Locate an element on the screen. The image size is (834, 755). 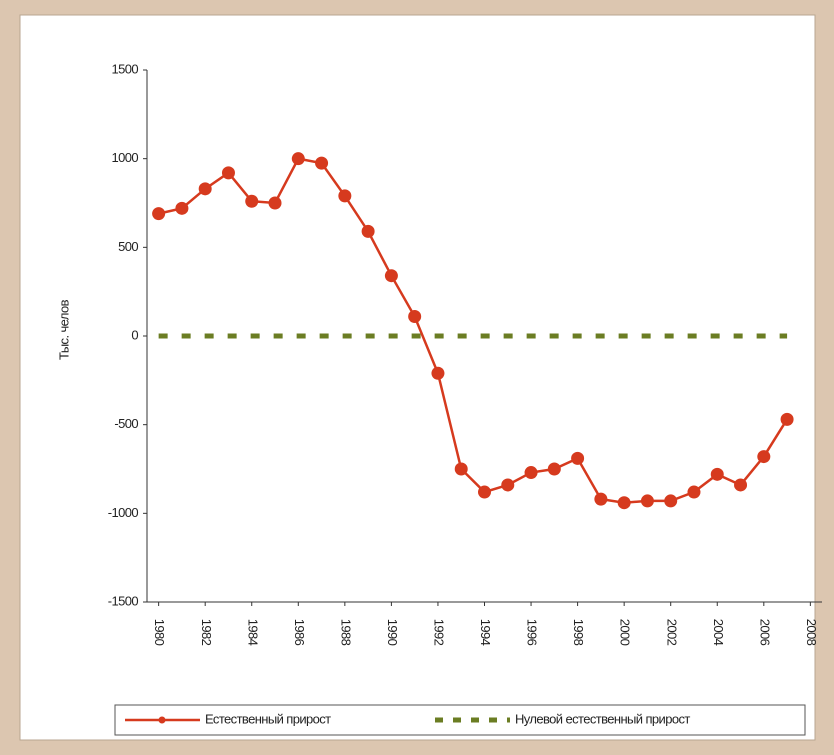
y-tick-label: -500 is located at coordinates (126, 423).